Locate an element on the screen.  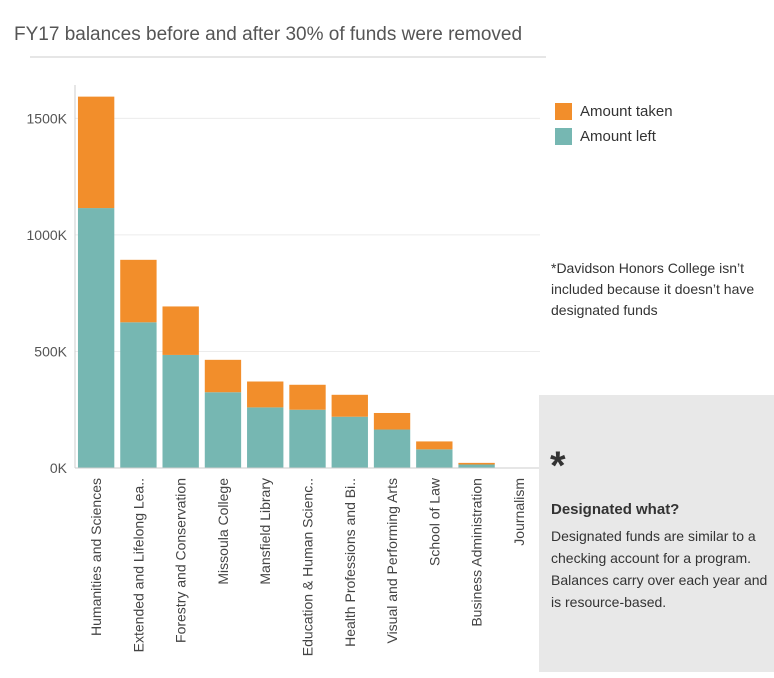
legend: Amount taken Amount left is located at coordinates (614, 124).